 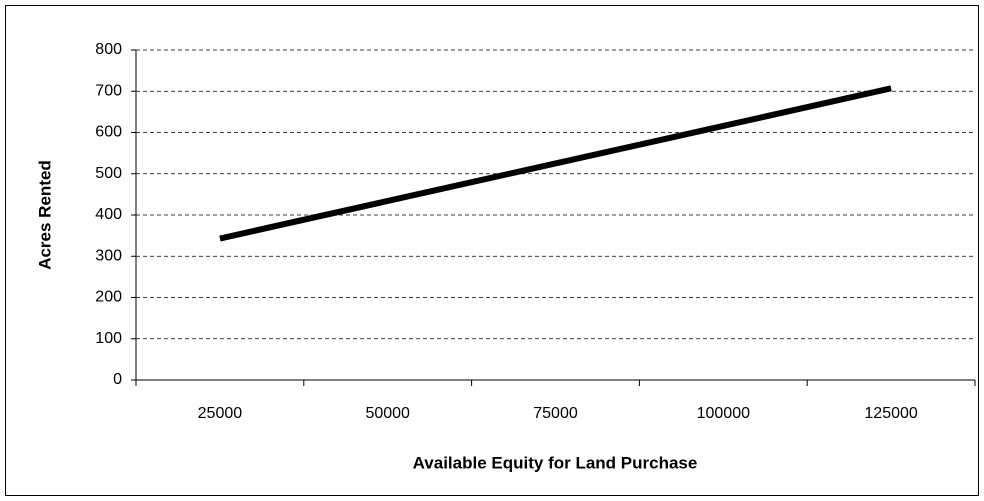 I want to click on y-axis-title: Acres Rented, so click(x=44, y=215).